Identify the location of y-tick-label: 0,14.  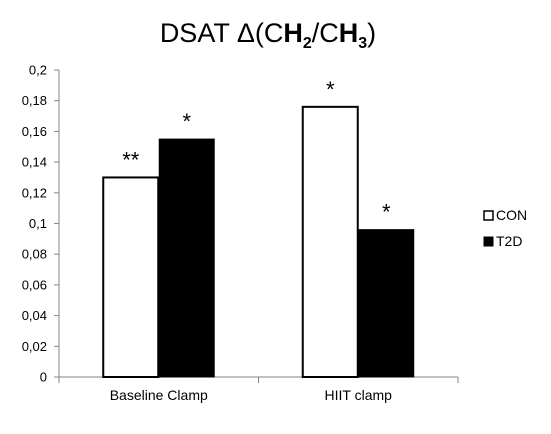
(34, 162).